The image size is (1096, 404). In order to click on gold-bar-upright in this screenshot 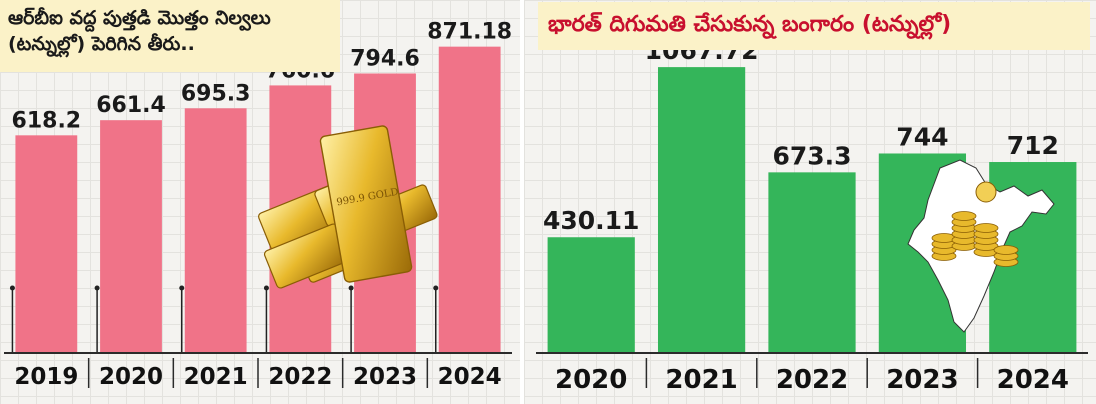, I will do `click(366, 204)`.